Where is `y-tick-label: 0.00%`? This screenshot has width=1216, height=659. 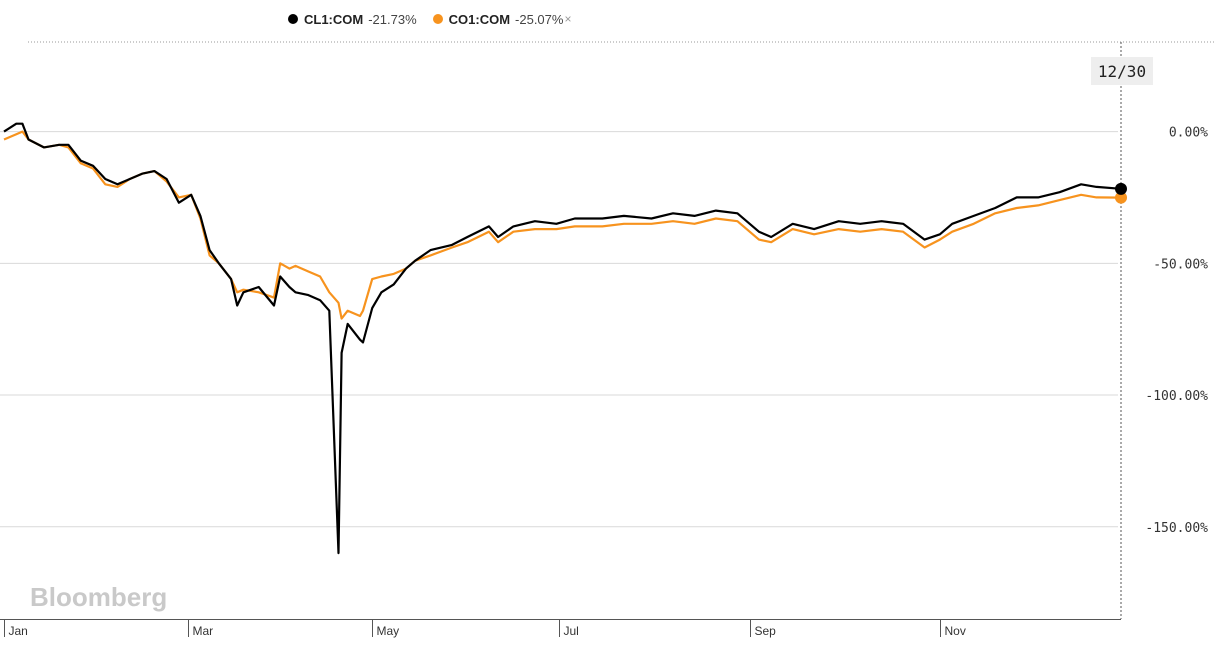 y-tick-label: 0.00% is located at coordinates (1188, 133).